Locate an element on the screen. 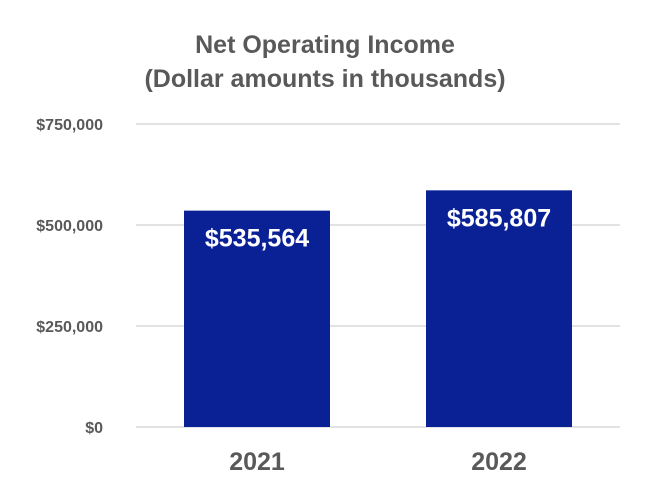  data-labels: $535,564 $585,807 is located at coordinates (378, 228).